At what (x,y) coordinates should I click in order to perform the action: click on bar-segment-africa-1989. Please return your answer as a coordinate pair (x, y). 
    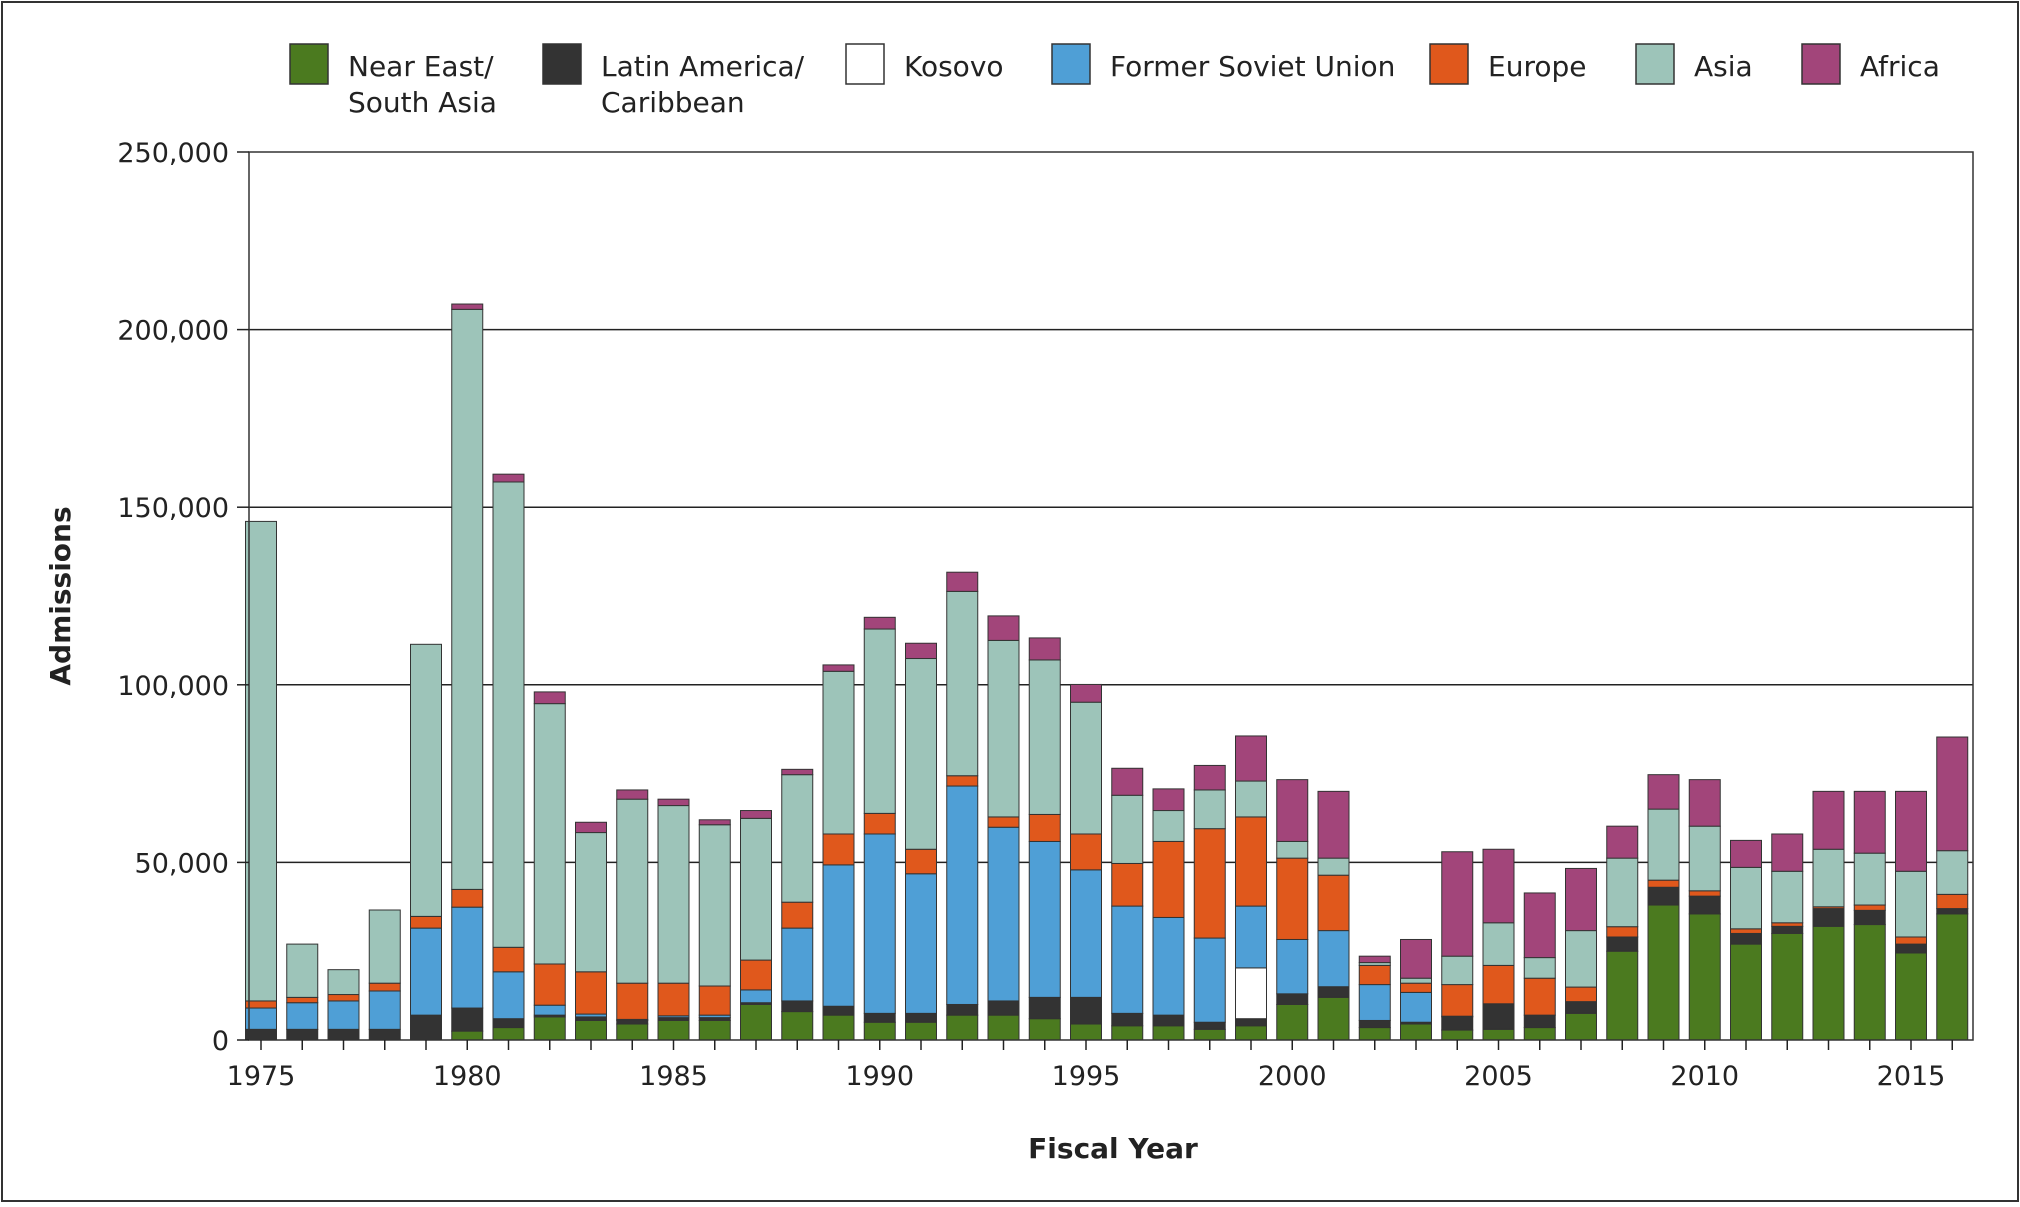
    Looking at the image, I should click on (838, 668).